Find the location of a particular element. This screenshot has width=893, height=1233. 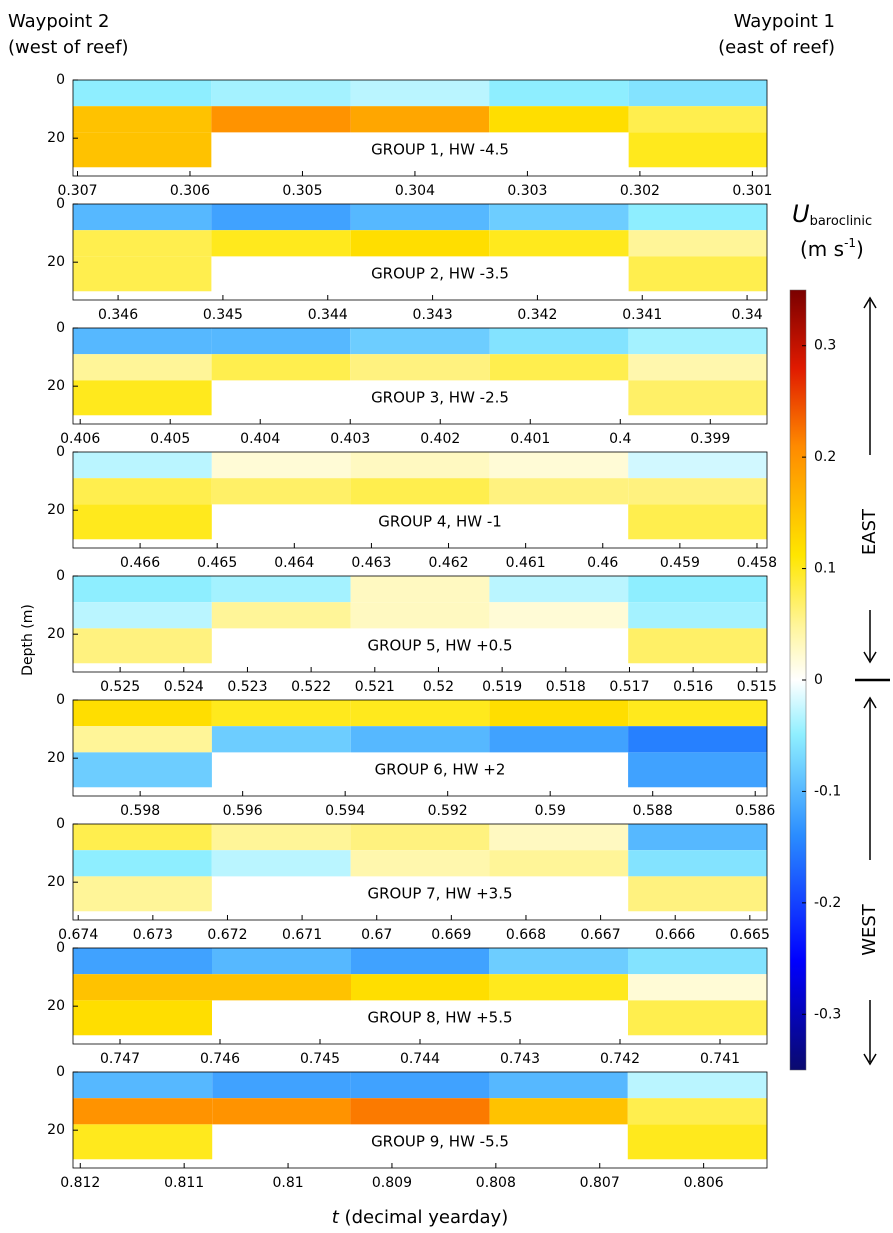

colorbar-title: Ubaroclinic is located at coordinates (832, 214).